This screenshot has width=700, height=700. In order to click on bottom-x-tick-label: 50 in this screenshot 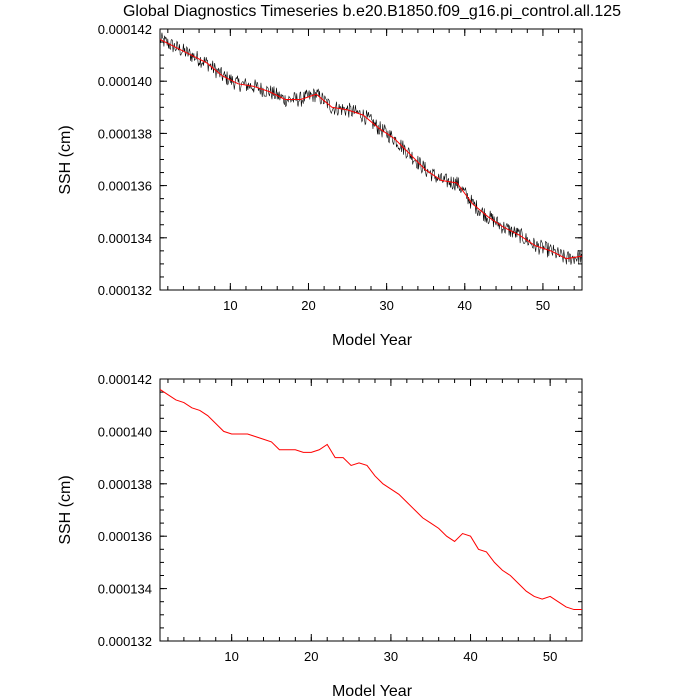, I will do `click(550, 656)`.